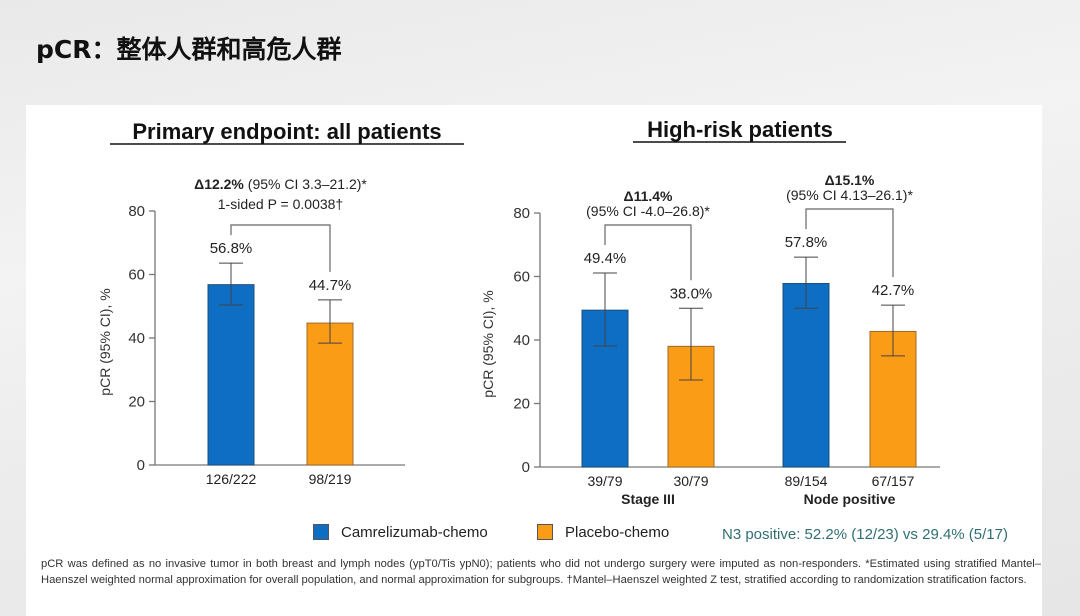 The height and width of the screenshot is (616, 1080). I want to click on legend-swatch-placebo, so click(545, 532).